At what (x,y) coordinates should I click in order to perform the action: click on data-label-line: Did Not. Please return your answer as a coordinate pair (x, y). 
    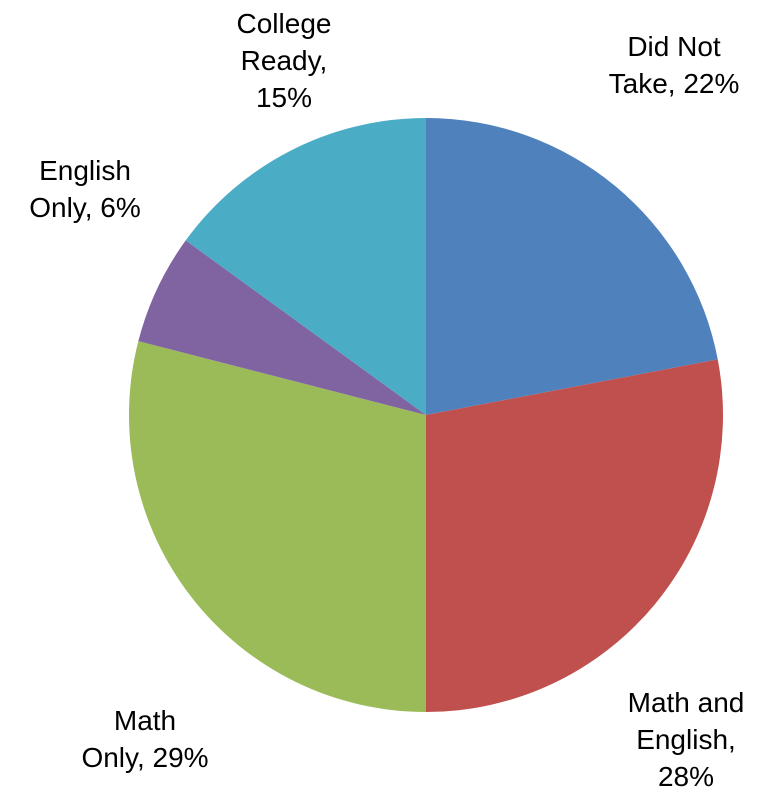
    Looking at the image, I should click on (674, 46).